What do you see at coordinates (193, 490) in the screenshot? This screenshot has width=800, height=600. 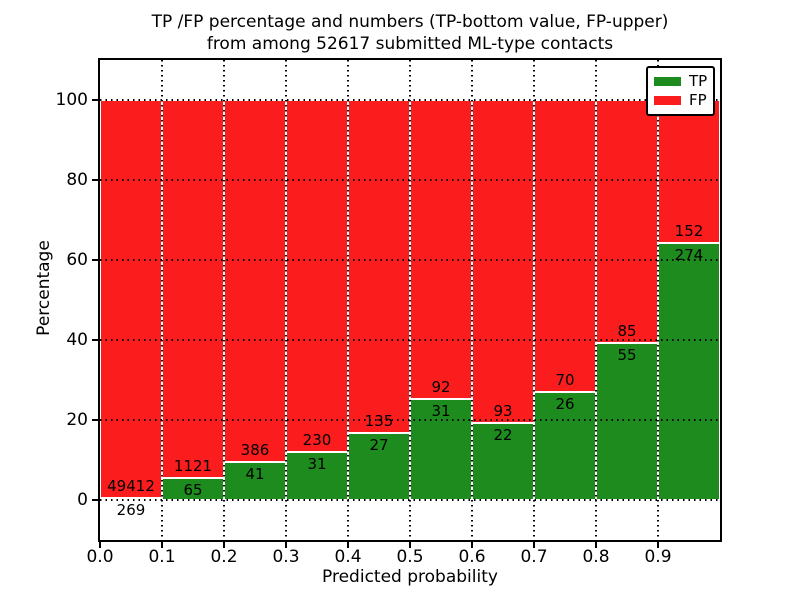 I see `tp-count-label: 65` at bounding box center [193, 490].